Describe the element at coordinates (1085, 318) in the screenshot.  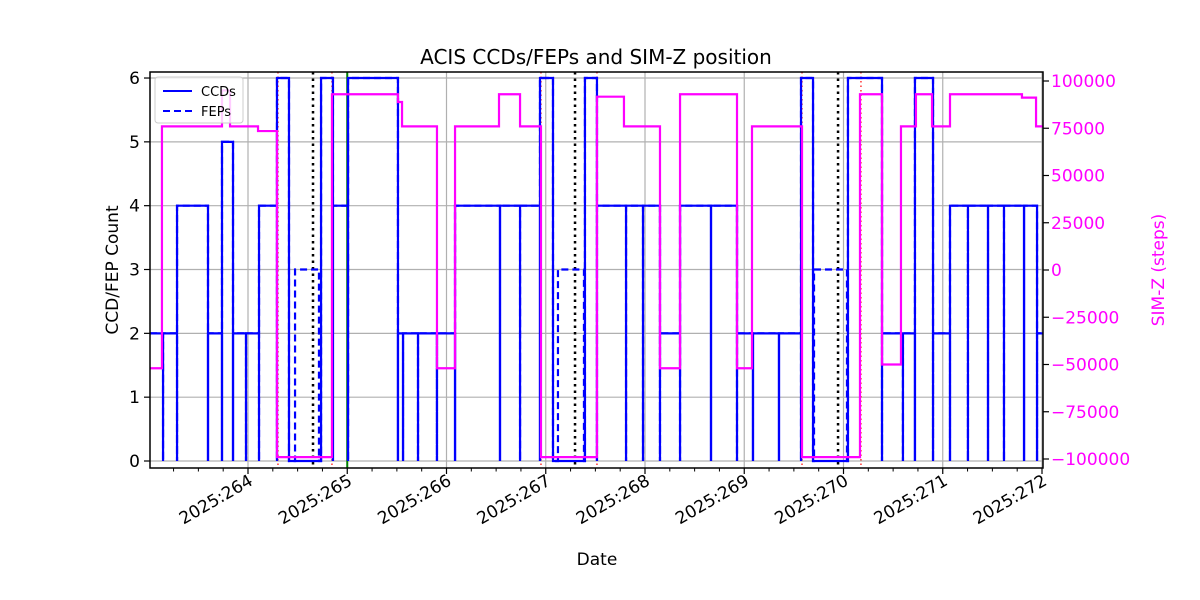
I see `y-right-tick-label: −25000` at that location.